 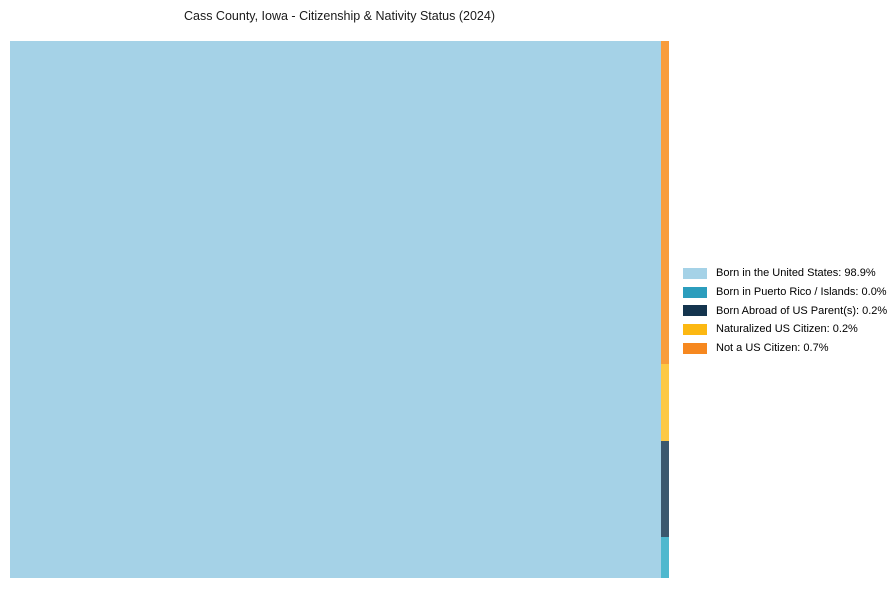 I want to click on legend-item: Not a US Citizen: 0.7%, so click(x=785, y=348).